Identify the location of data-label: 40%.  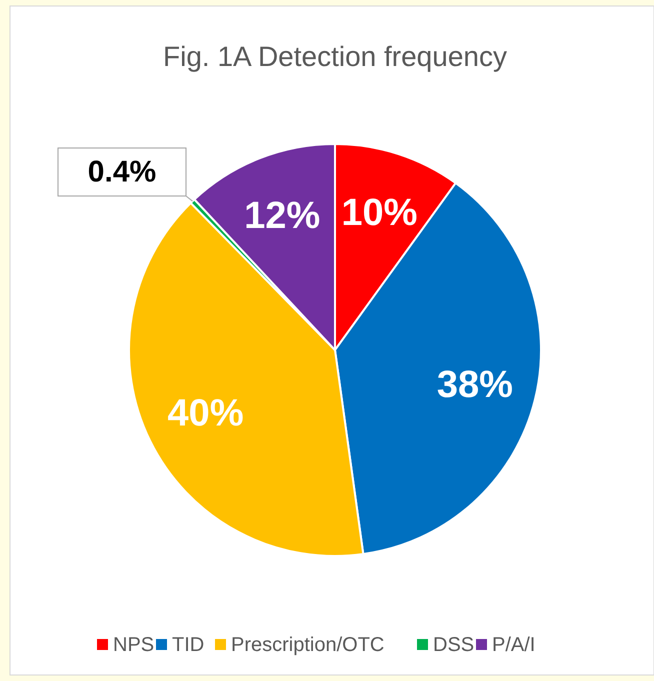
(206, 413).